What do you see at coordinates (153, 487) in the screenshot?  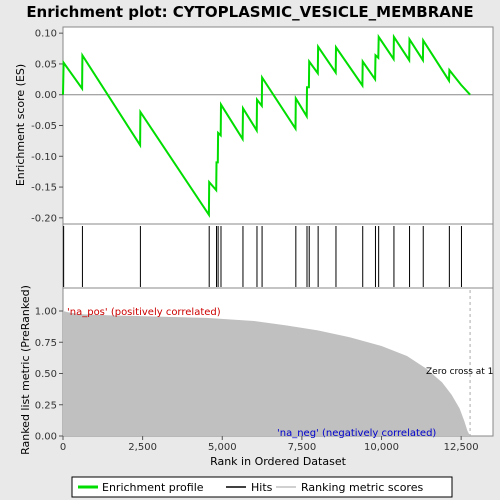 I see `legend-enrichment-label: Enrichment profile` at bounding box center [153, 487].